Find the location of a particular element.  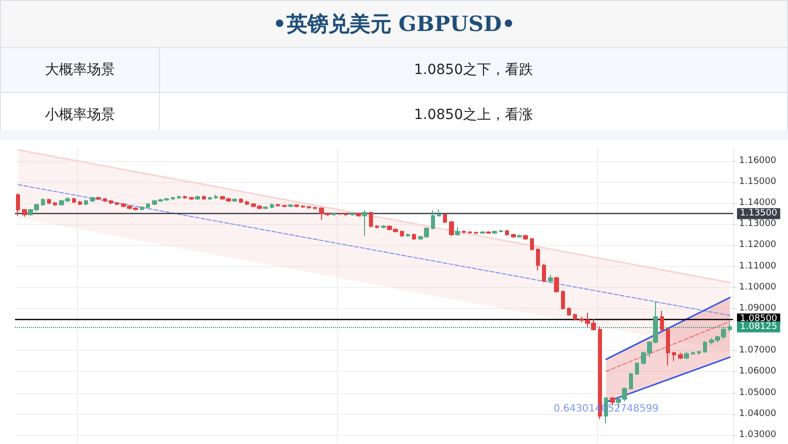

y-tick-label: 1.07000 is located at coordinates (757, 351).